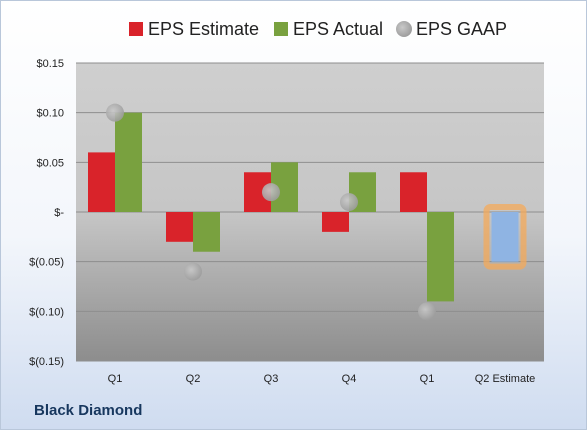 This screenshot has height=431, width=587. What do you see at coordinates (349, 379) in the screenshot?
I see `x-tick-label: Q4` at bounding box center [349, 379].